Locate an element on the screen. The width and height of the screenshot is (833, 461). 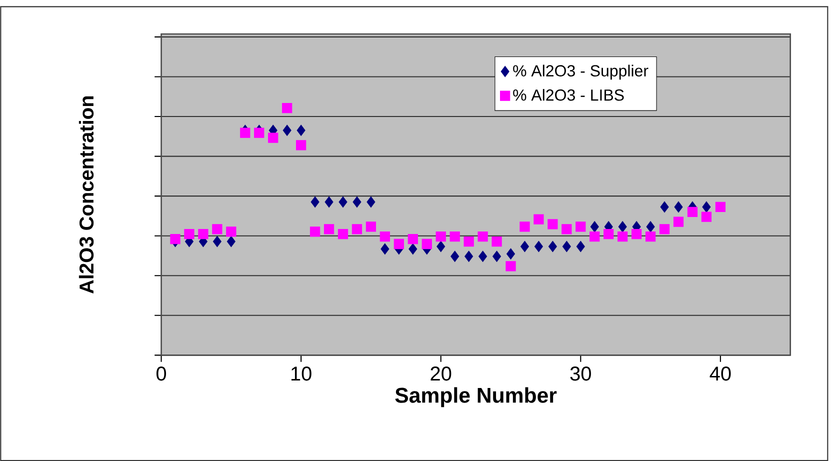
legend-label: % Al2O3 - LIBS is located at coordinates (568, 94).